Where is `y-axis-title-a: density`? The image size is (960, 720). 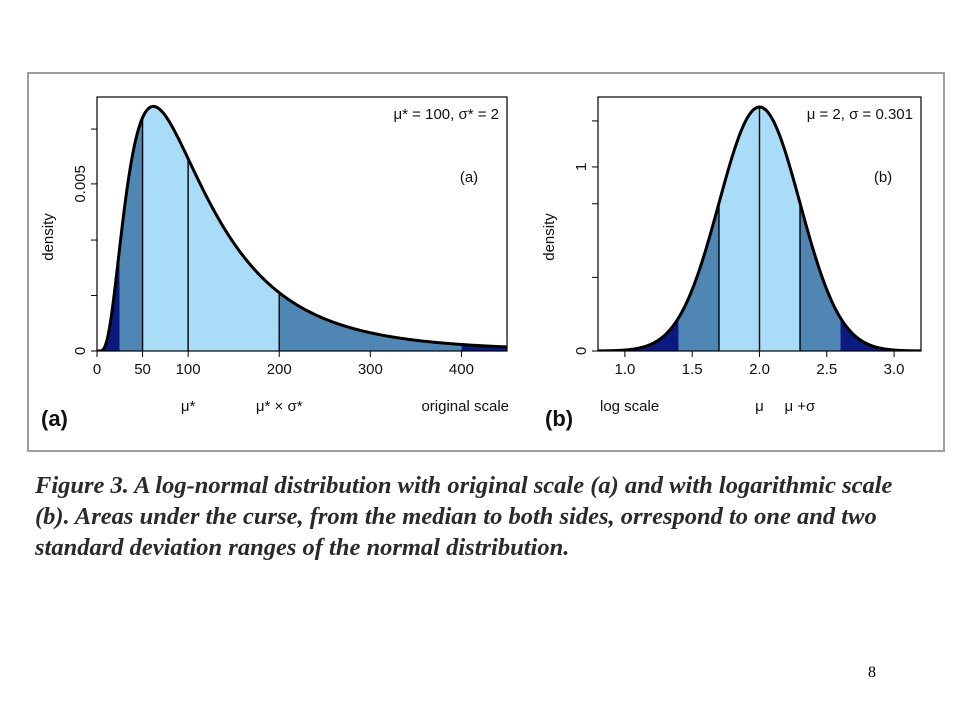 y-axis-title-a: density is located at coordinates (48, 237).